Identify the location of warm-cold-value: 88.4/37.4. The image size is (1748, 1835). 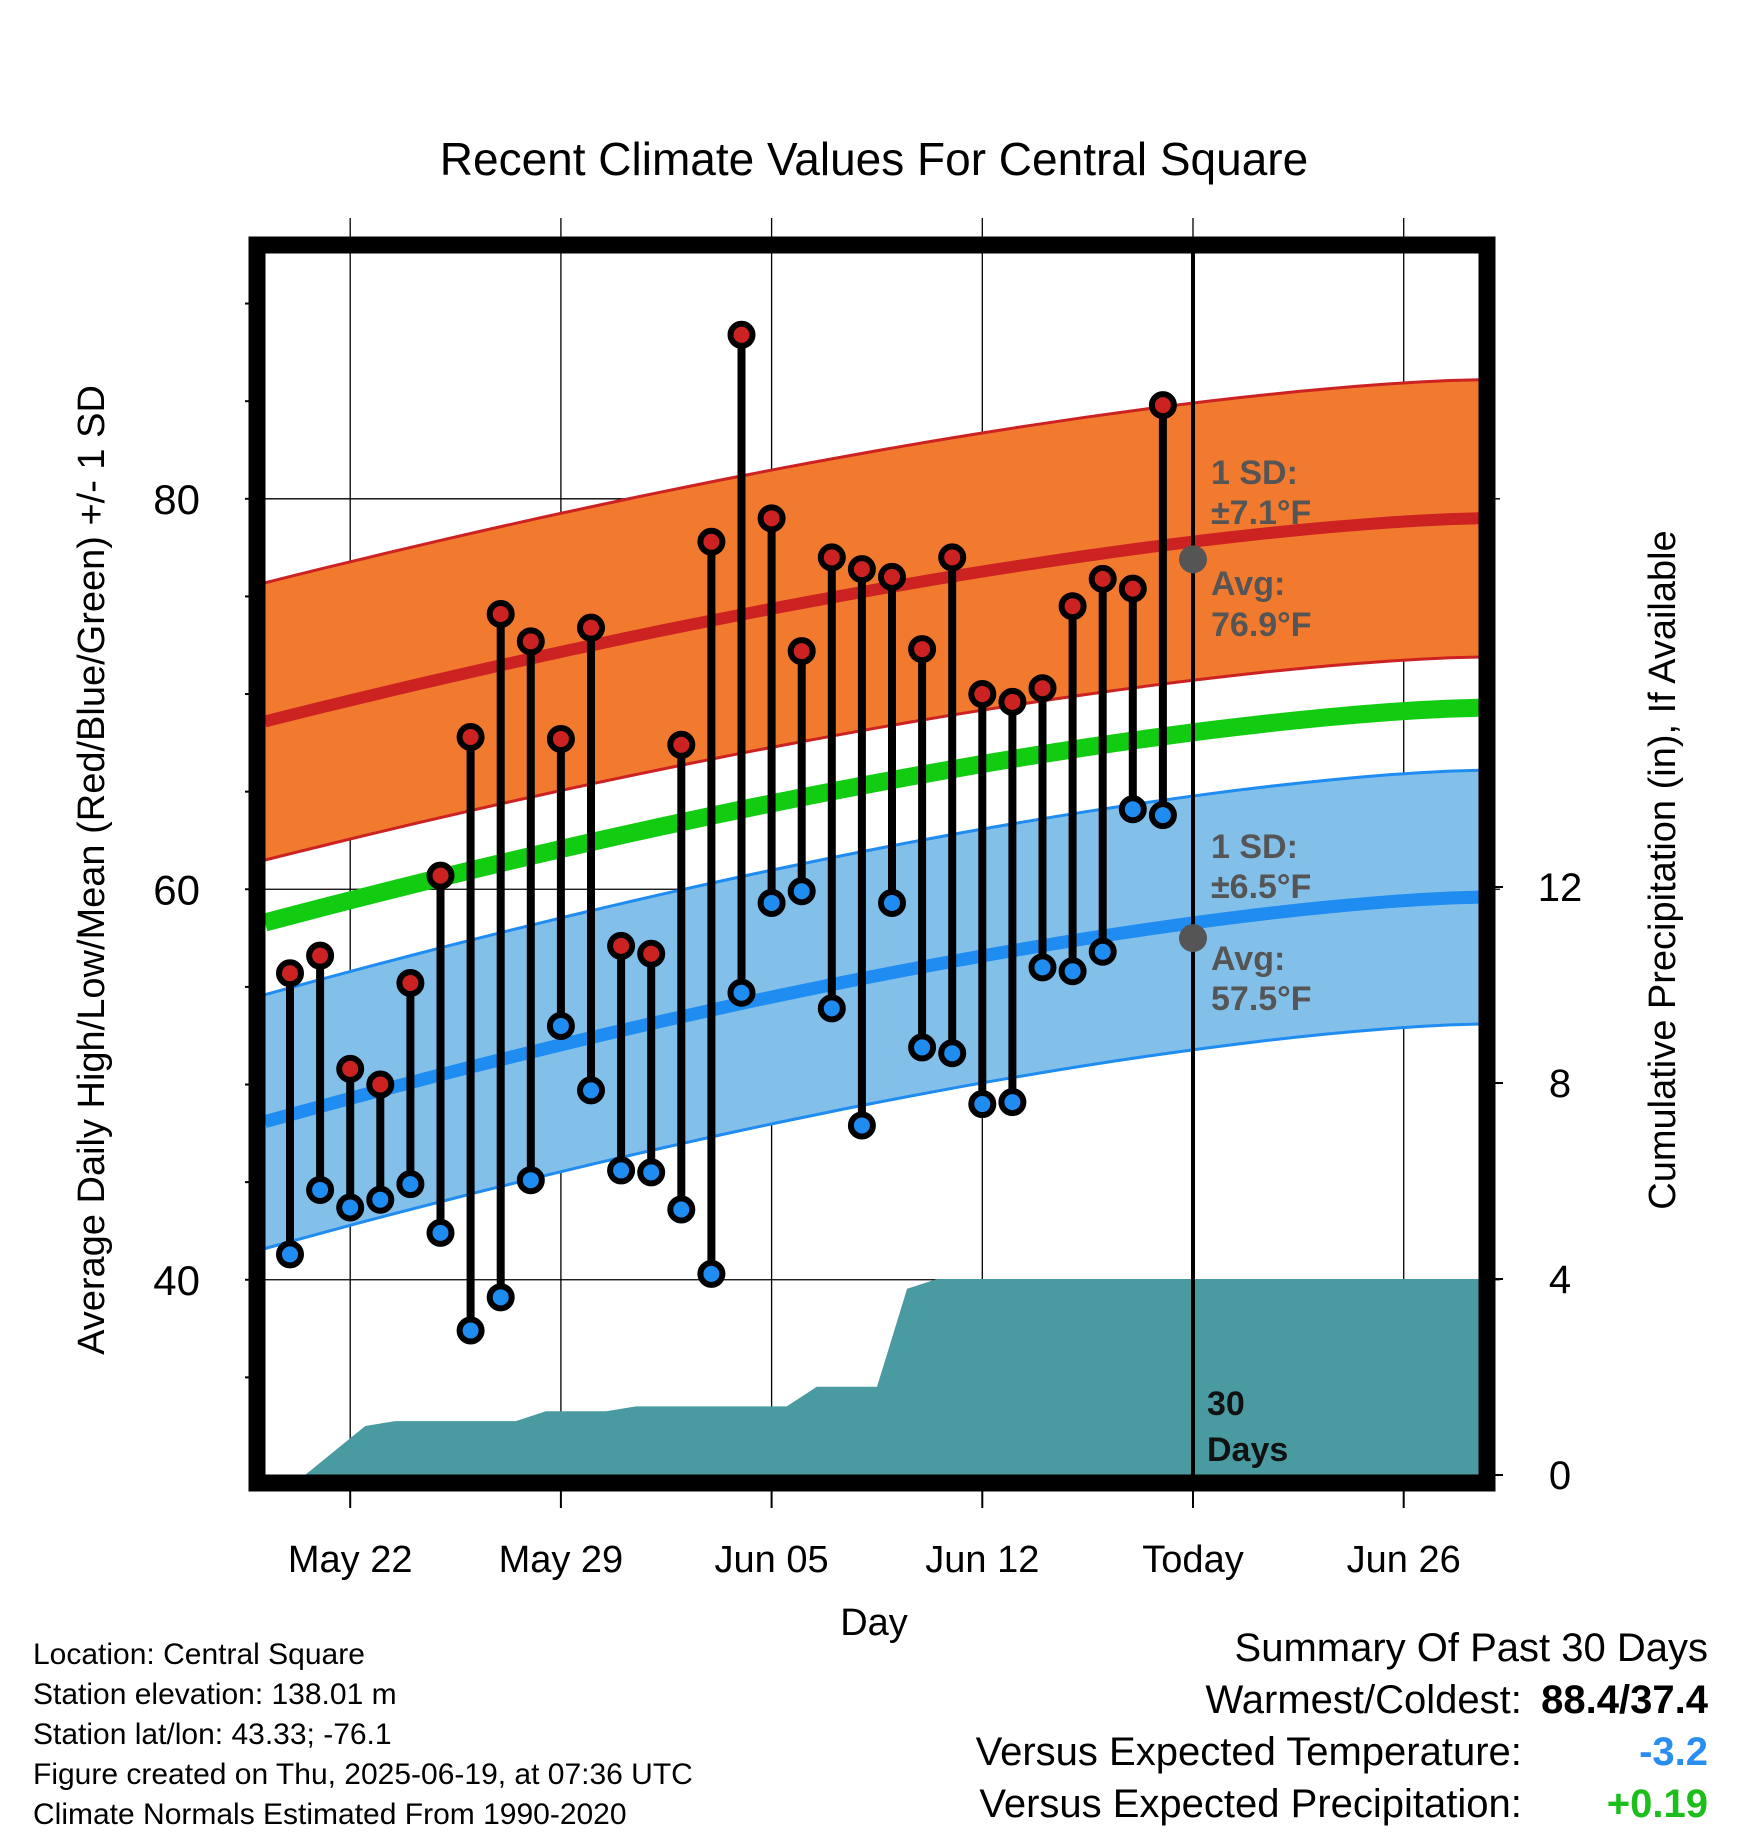
(1624, 1700).